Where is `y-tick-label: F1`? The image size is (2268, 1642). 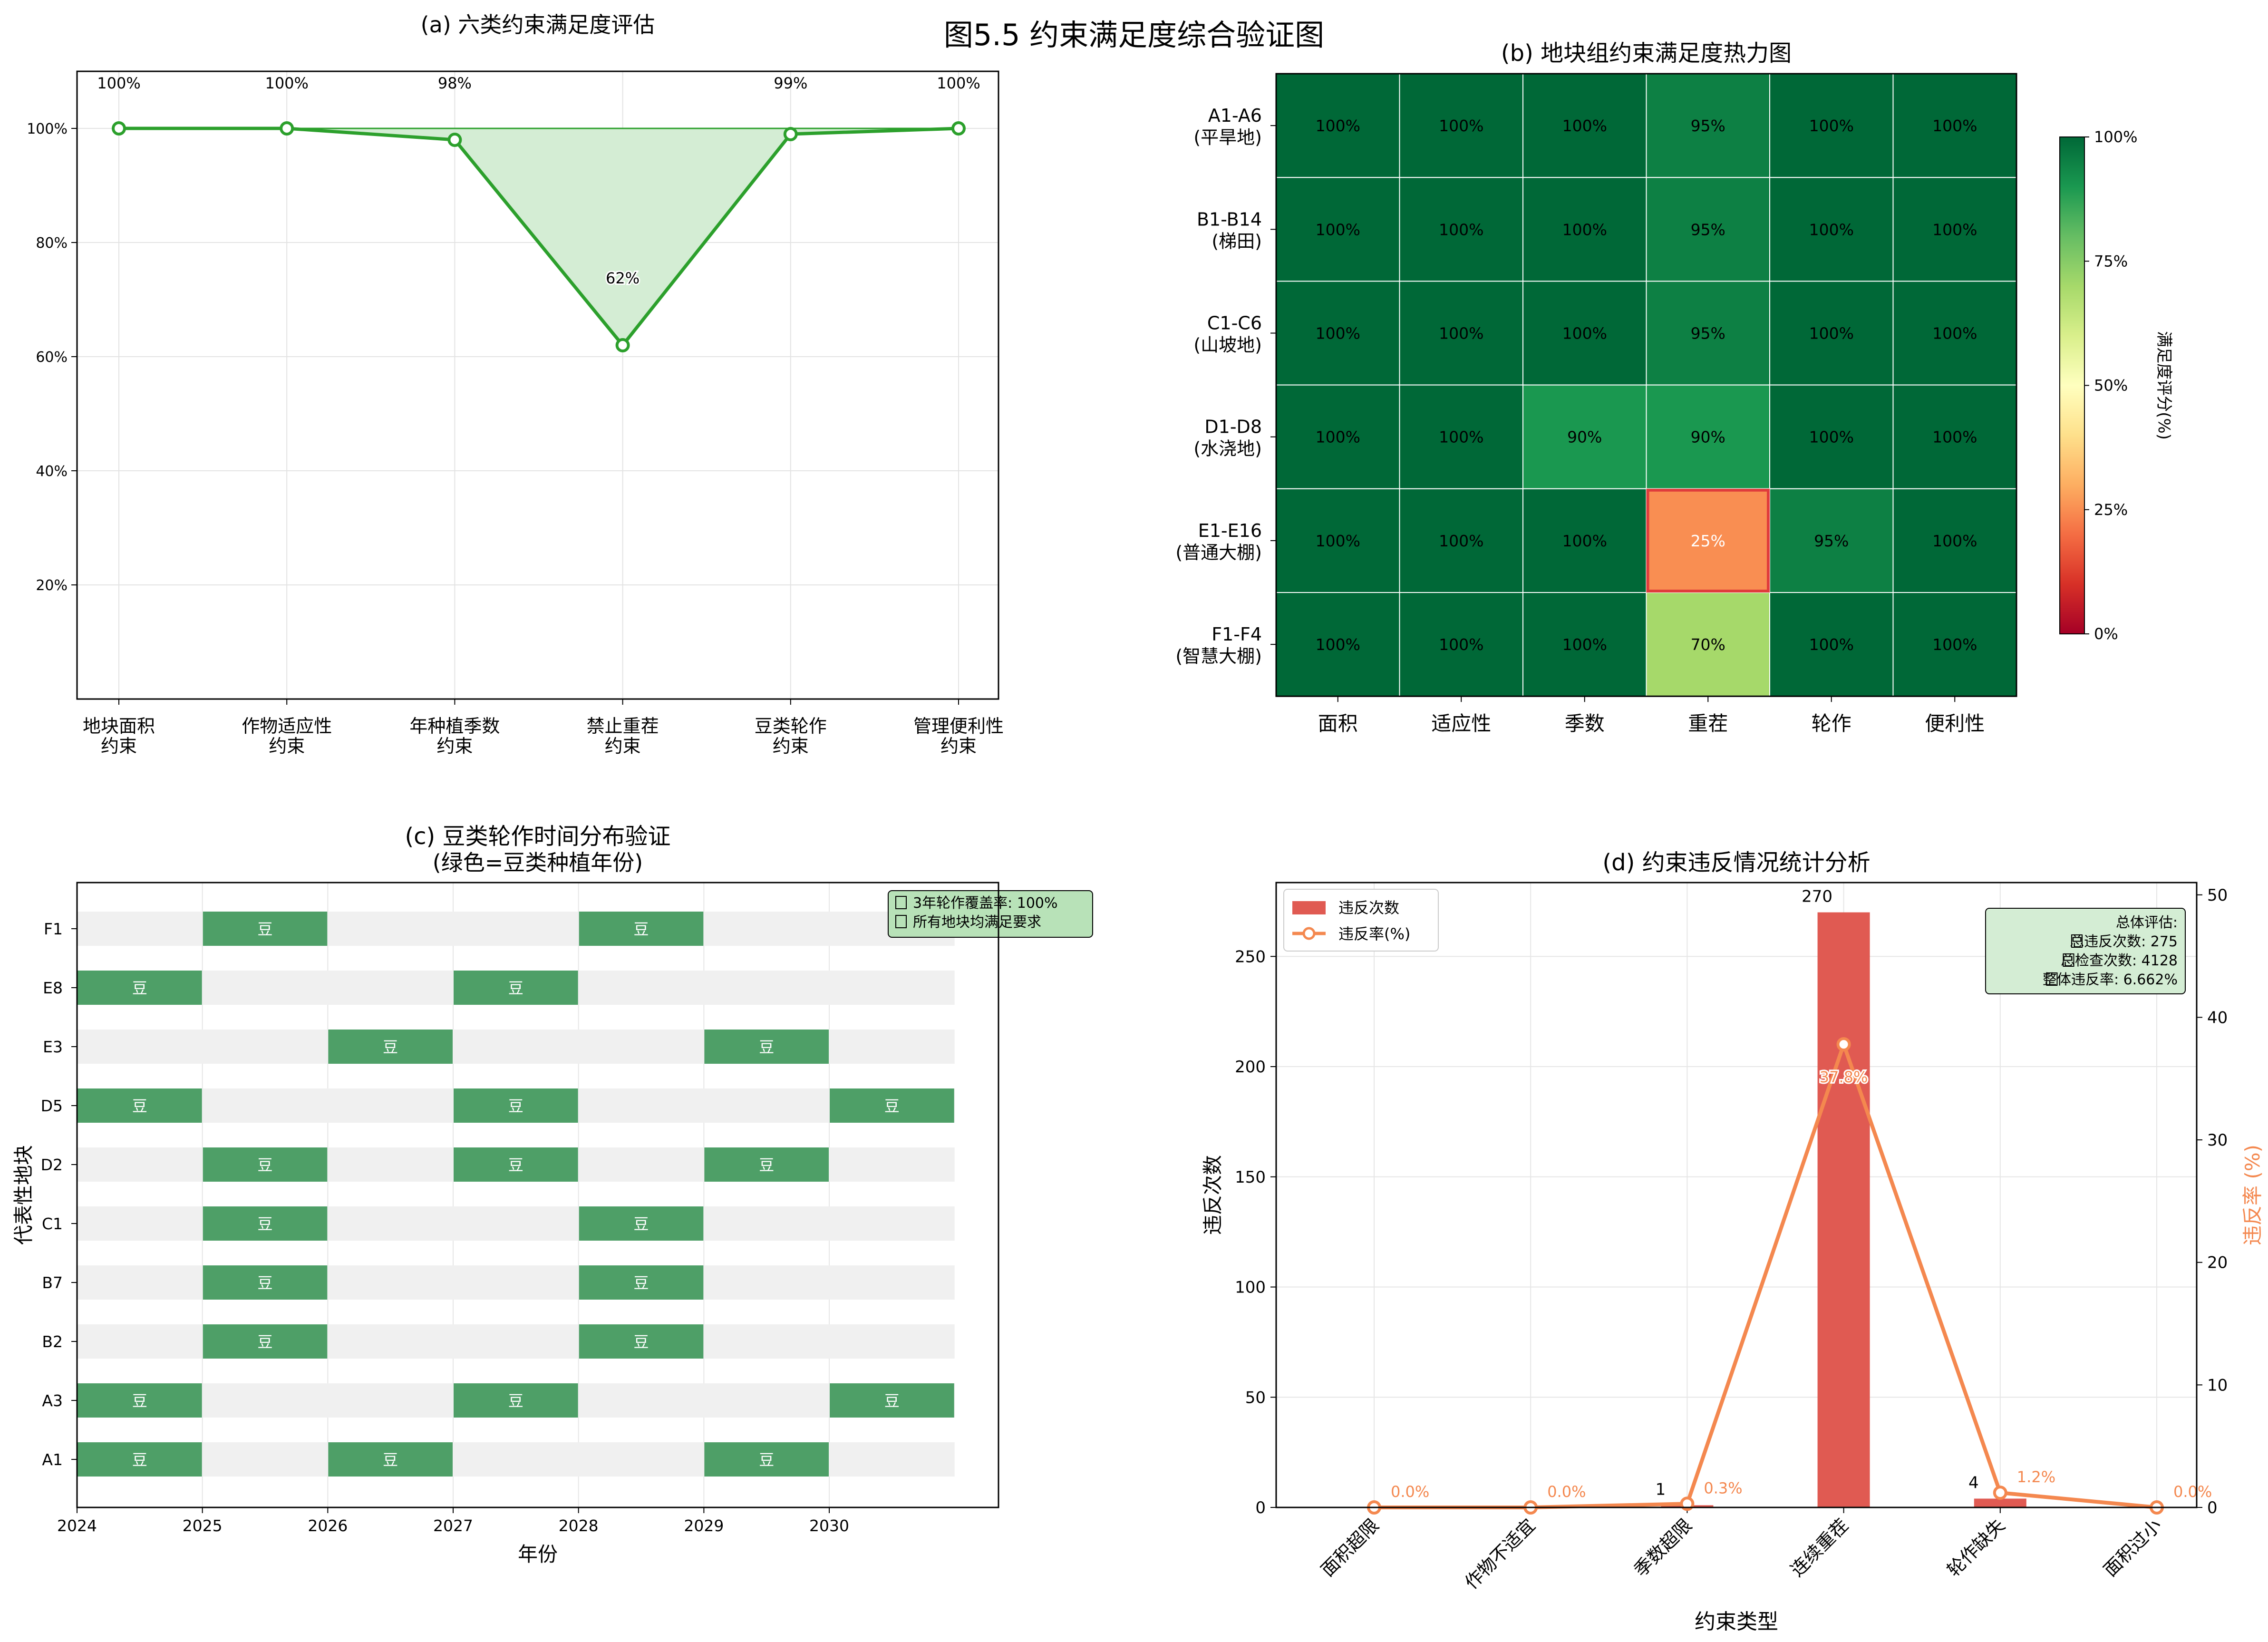
y-tick-label: F1 is located at coordinates (54, 929).